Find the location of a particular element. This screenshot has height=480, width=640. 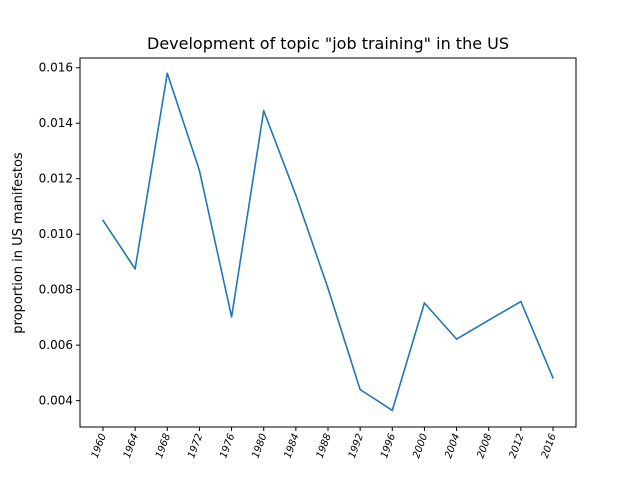

y-tick-label: 0.006 is located at coordinates (56, 345).